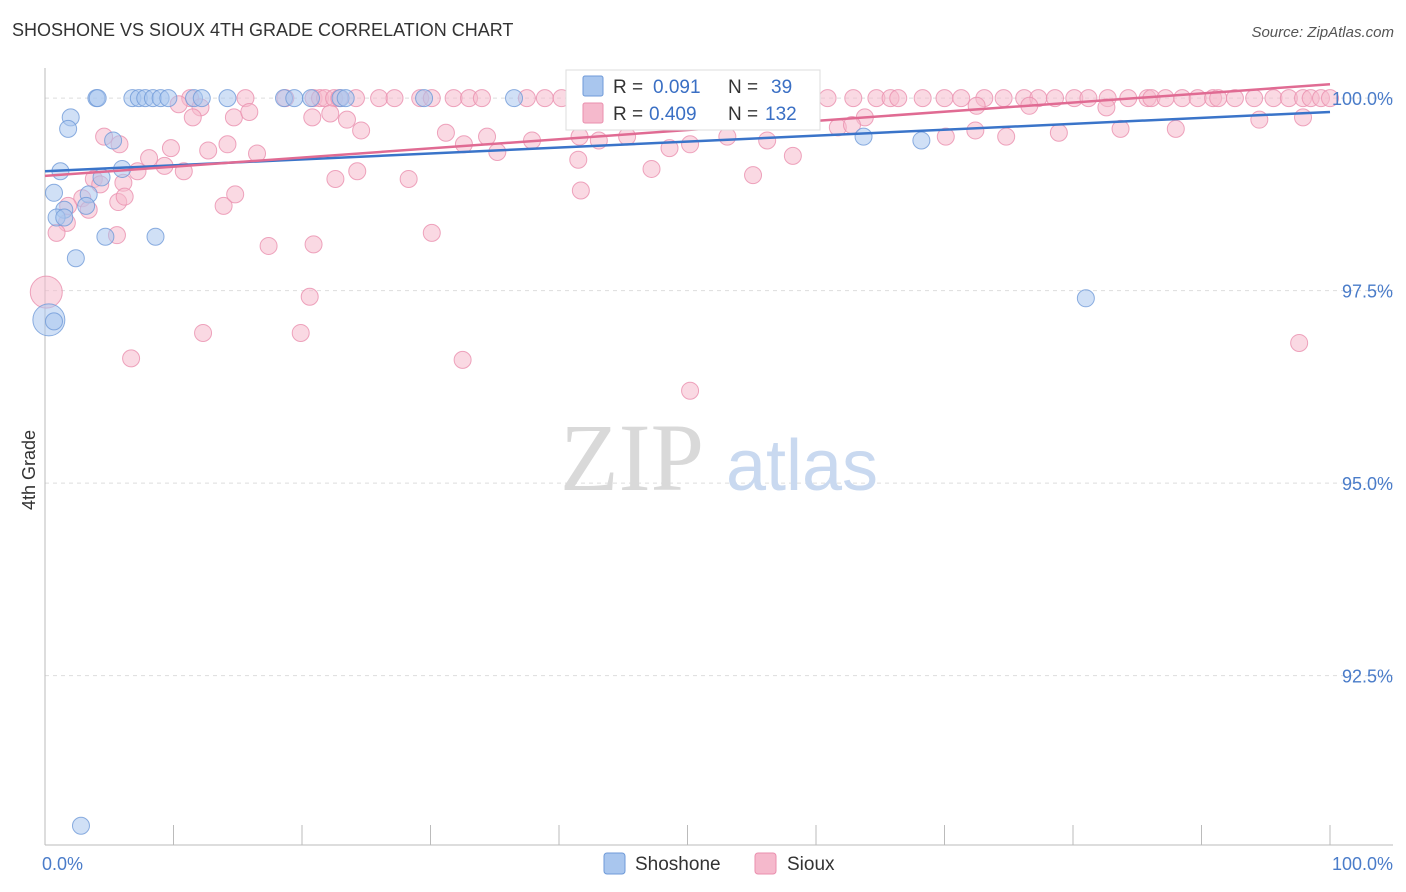 This screenshot has height=892, width=1406. I want to click on shoshone-r-label: R =, so click(628, 87).